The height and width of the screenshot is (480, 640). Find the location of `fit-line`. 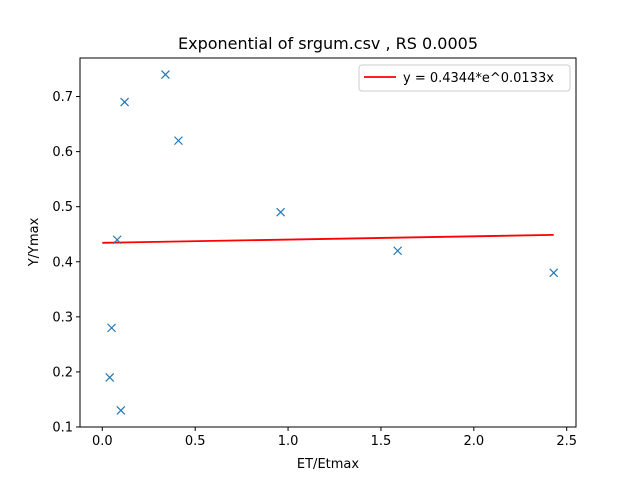

fit-line is located at coordinates (328, 238).